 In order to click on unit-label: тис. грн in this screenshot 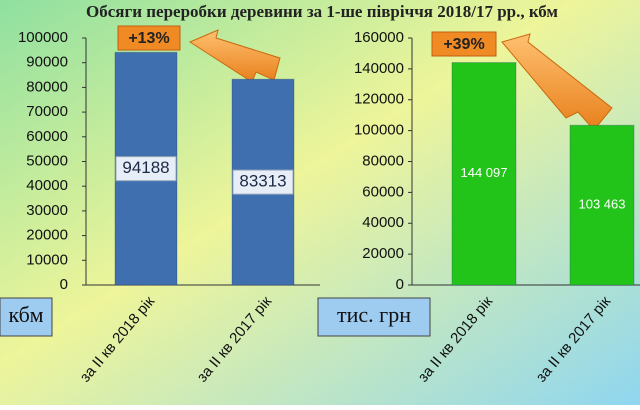, I will do `click(374, 314)`.